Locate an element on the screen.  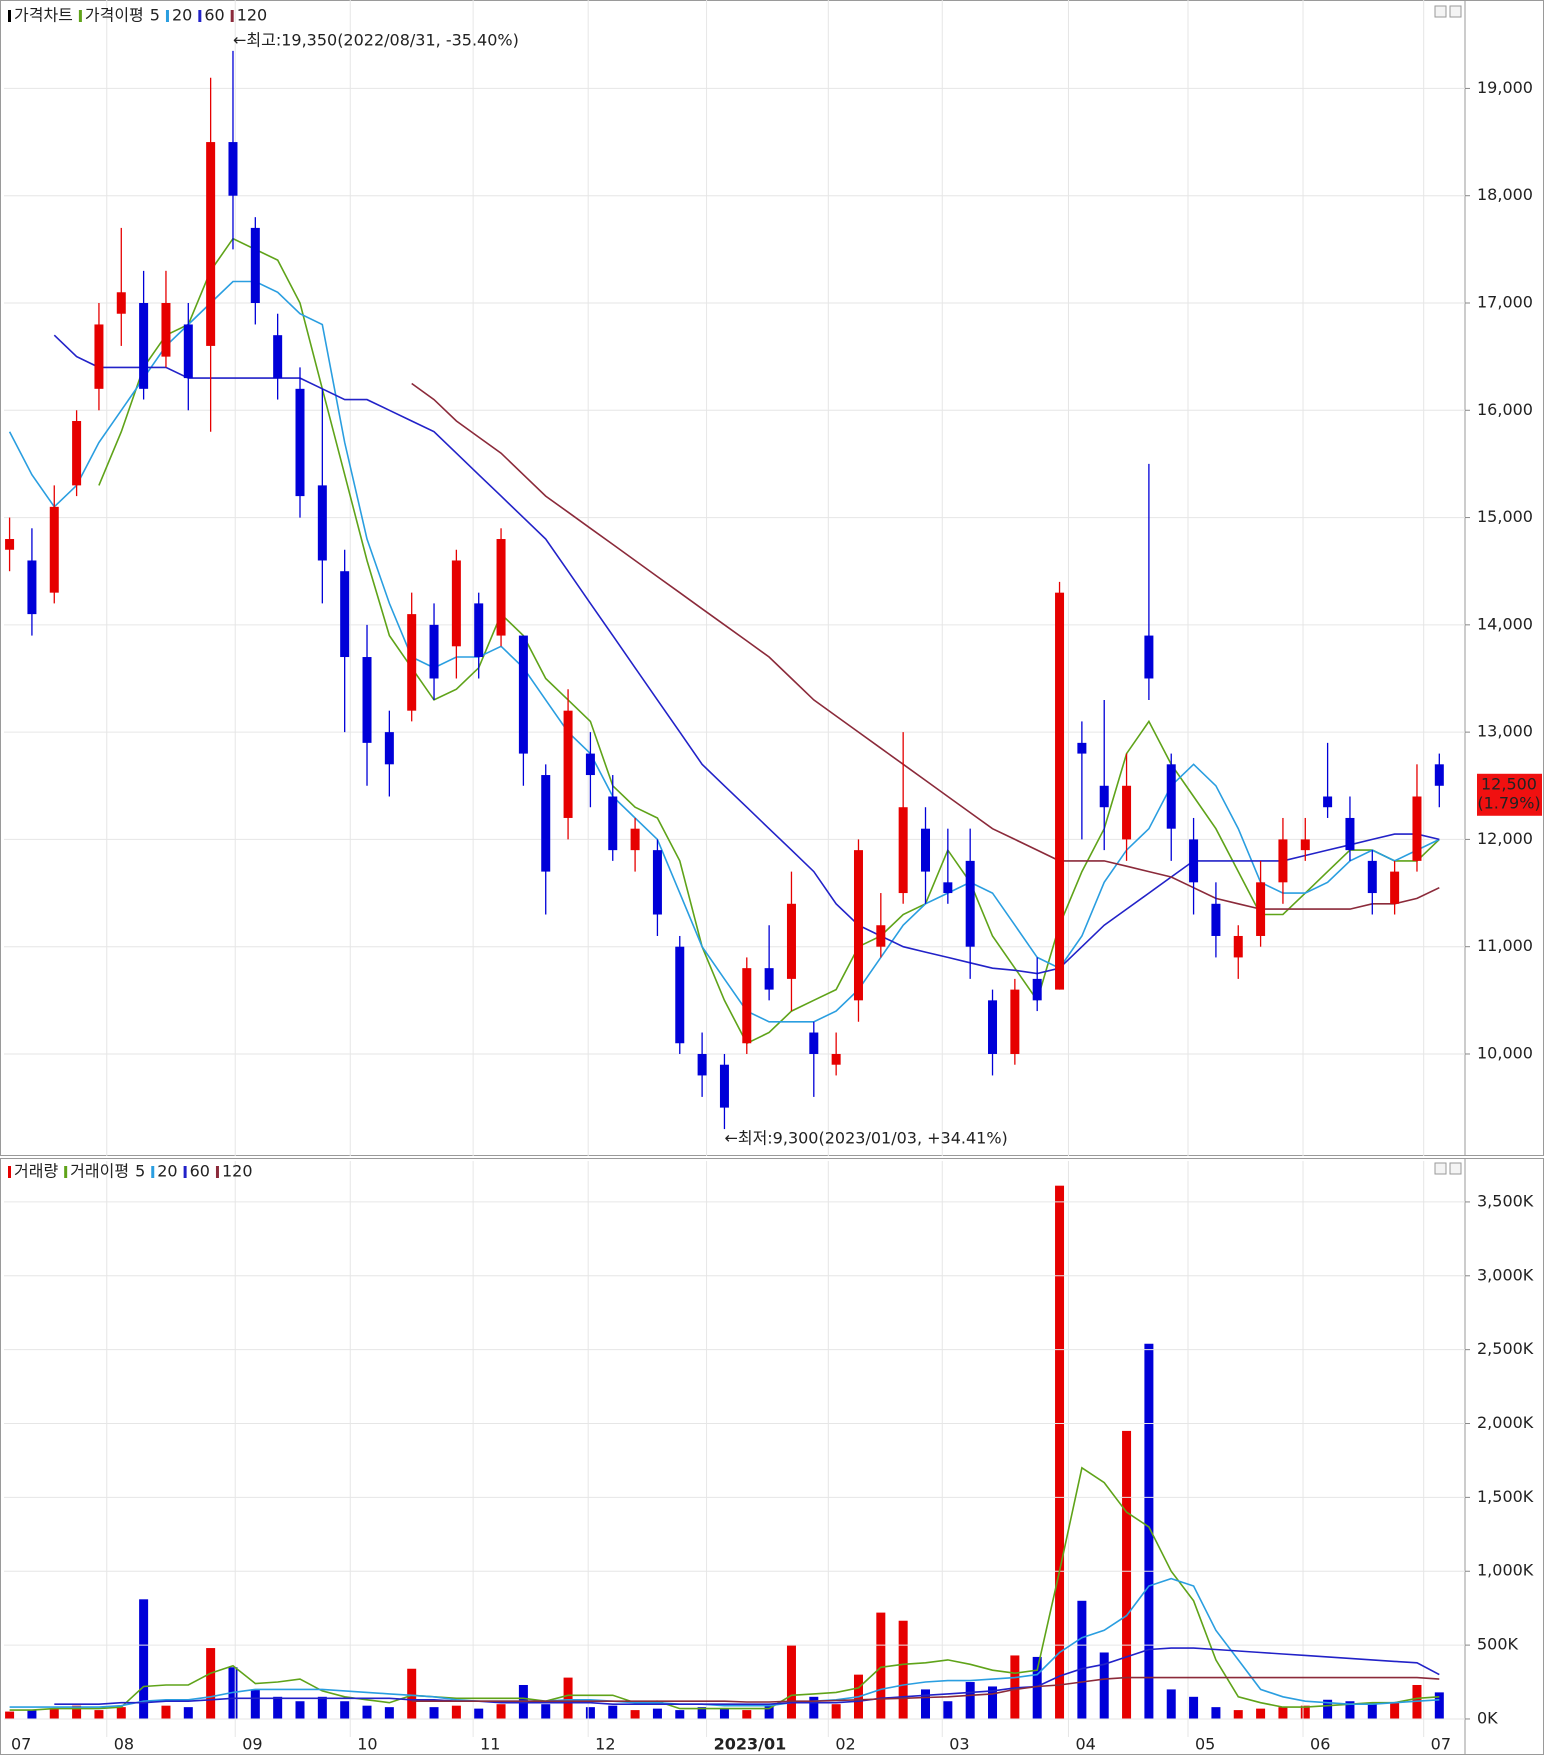
last-price-box is located at coordinates (1509, 794).